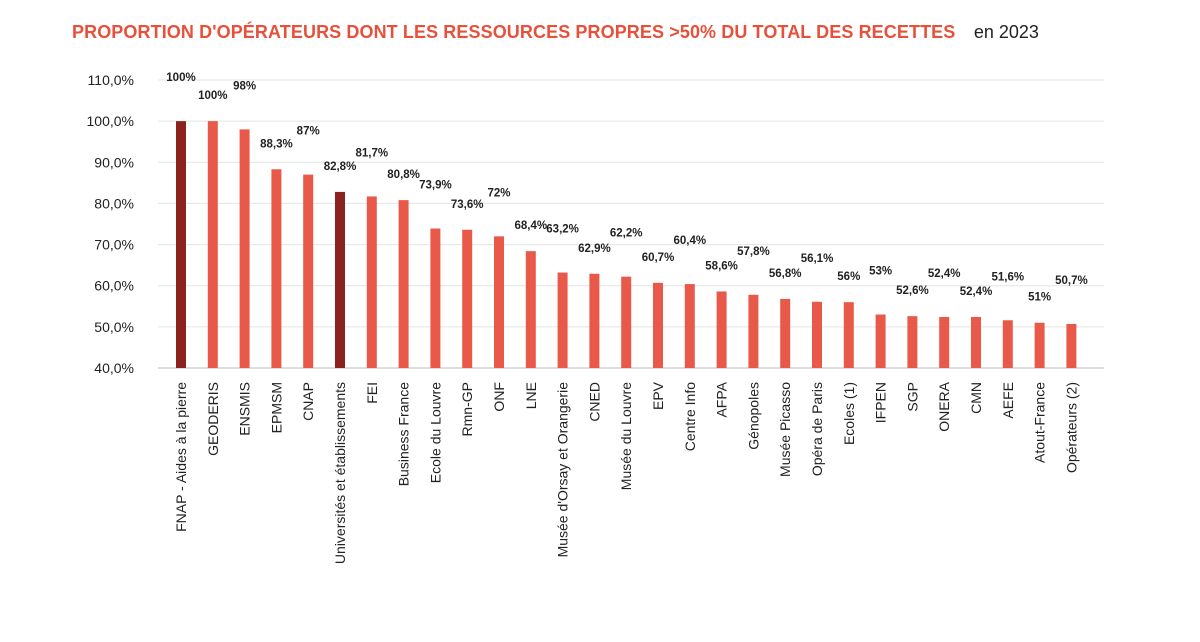 The height and width of the screenshot is (642, 1200). I want to click on x-tick-label: Opéra de Paris, so click(817, 429).